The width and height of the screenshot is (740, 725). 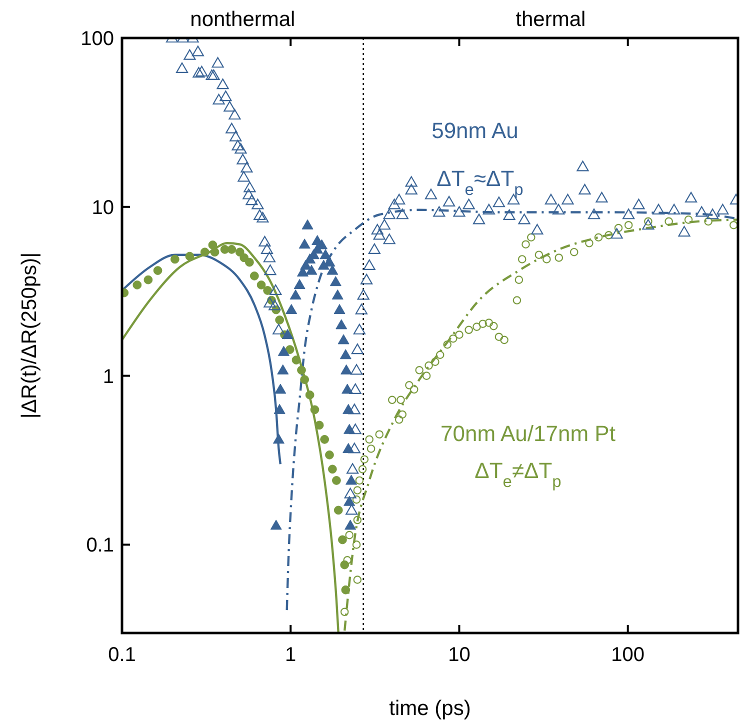 I want to click on x-tick-label: 1, so click(x=290, y=655).